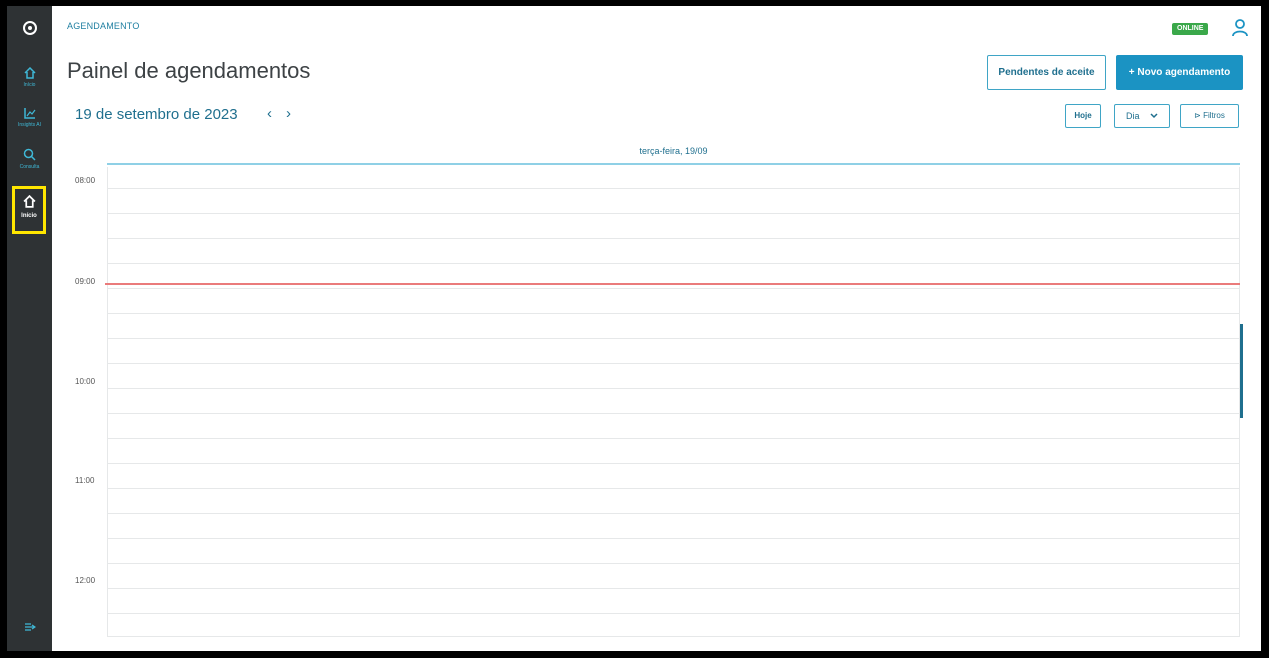 The width and height of the screenshot is (1269, 658). What do you see at coordinates (29, 167) in the screenshot?
I see `sidebar-item-label: Consulta` at bounding box center [29, 167].